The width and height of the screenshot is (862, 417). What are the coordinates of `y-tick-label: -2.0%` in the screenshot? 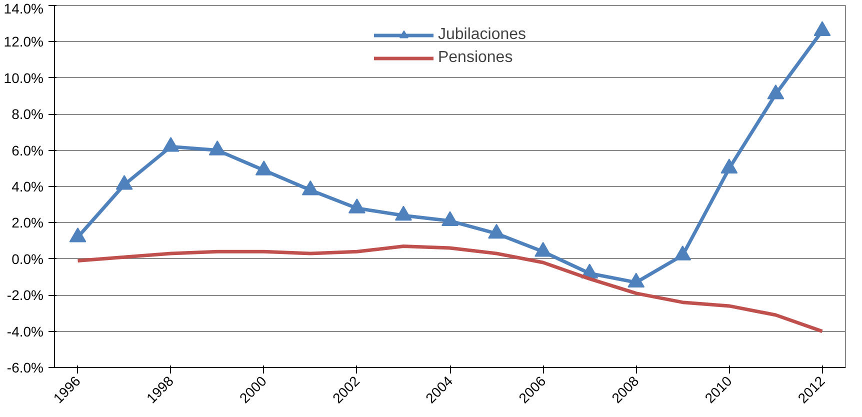 It's located at (25, 295).